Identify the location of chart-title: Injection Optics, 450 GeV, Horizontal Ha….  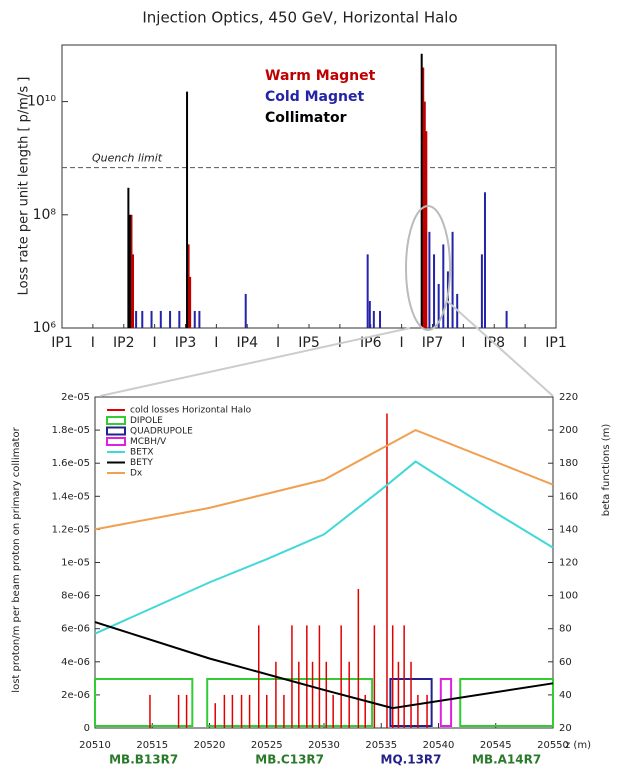
(299, 18).